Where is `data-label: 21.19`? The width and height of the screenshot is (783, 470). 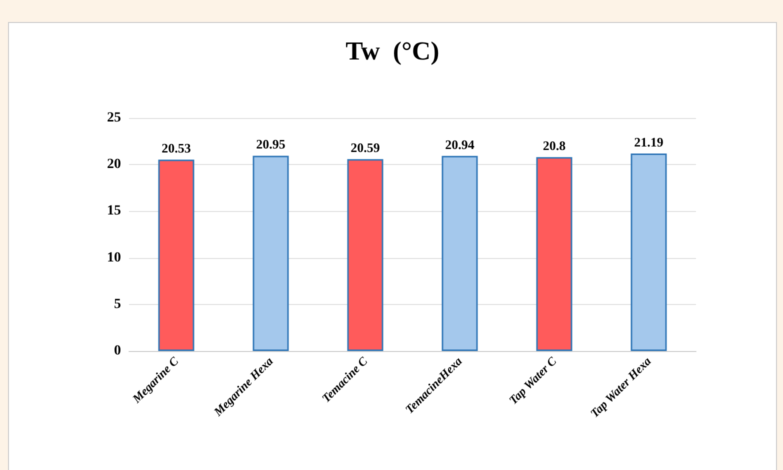
data-label: 21.19 is located at coordinates (649, 142).